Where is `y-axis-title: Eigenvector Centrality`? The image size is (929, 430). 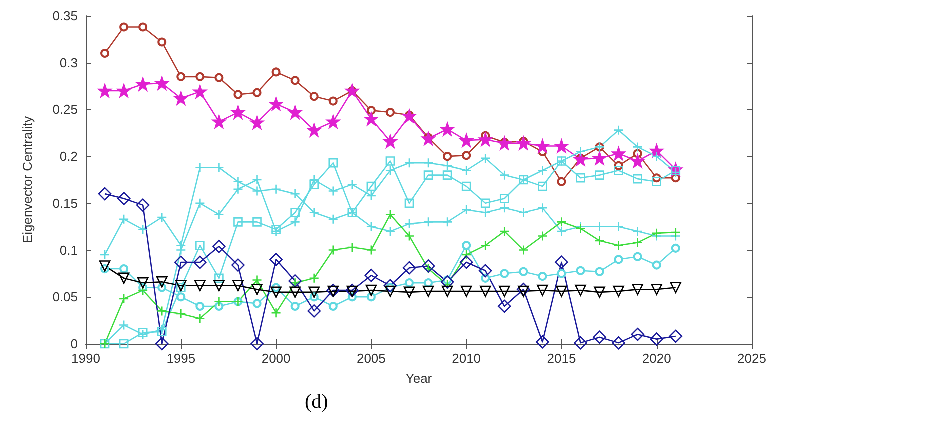
y-axis-title: Eigenvector Centrality is located at coordinates (27, 180).